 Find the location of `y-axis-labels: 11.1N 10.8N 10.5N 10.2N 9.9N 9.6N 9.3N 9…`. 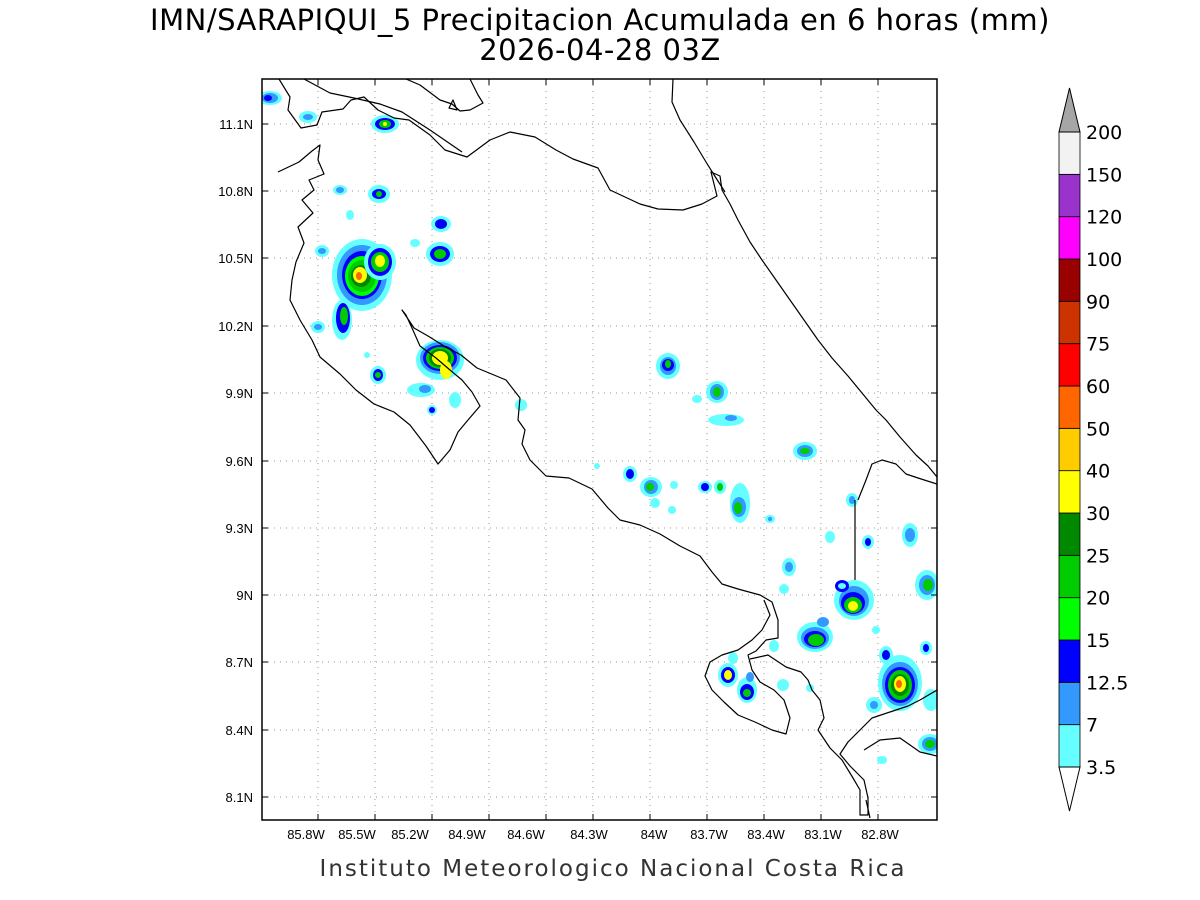

y-axis-labels: 11.1N 10.8N 10.5N 10.2N 9.9N 9.6N 9.3N 9… is located at coordinates (235, 461).